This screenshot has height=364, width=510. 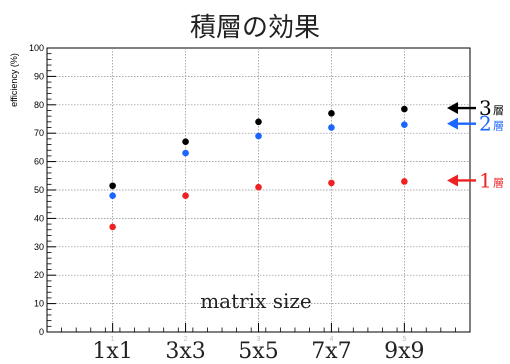 I want to click on x-tick-label: 2, so click(x=186, y=339).